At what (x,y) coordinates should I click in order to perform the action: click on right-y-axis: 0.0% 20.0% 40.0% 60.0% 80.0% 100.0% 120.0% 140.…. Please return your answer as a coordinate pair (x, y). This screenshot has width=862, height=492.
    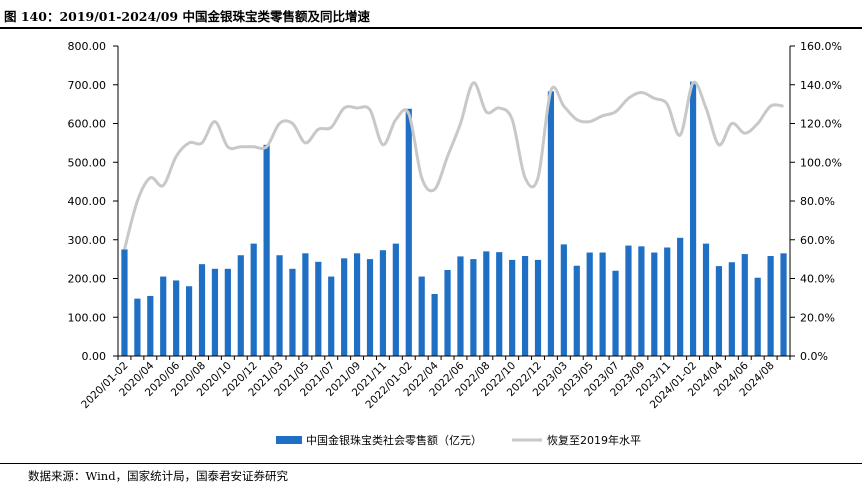
    Looking at the image, I should click on (815, 201).